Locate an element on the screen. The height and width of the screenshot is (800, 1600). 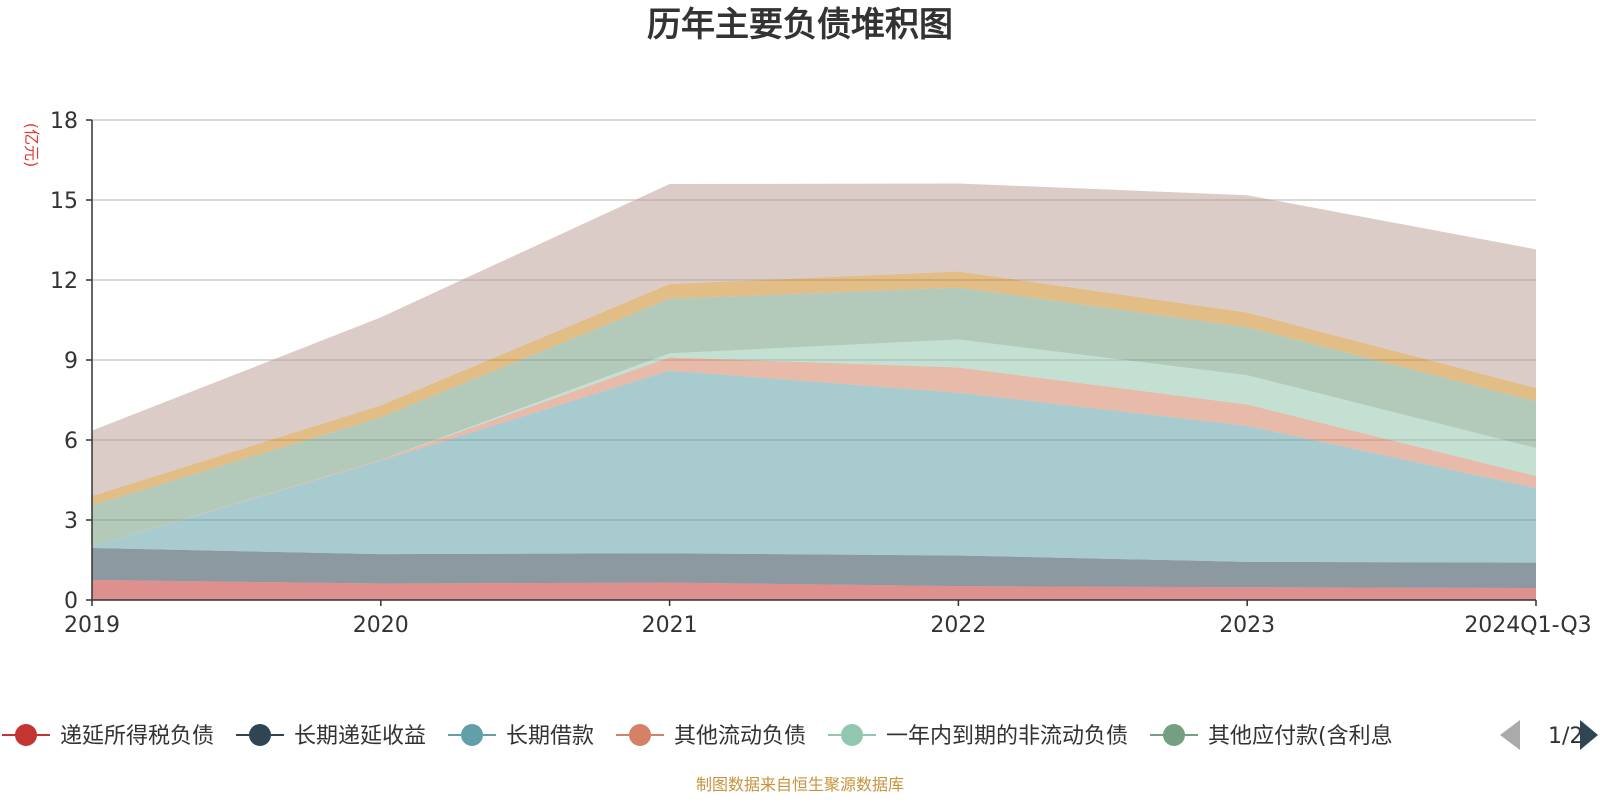
source-note: 制图数据来自恒生聚源数据库 is located at coordinates (800, 784).